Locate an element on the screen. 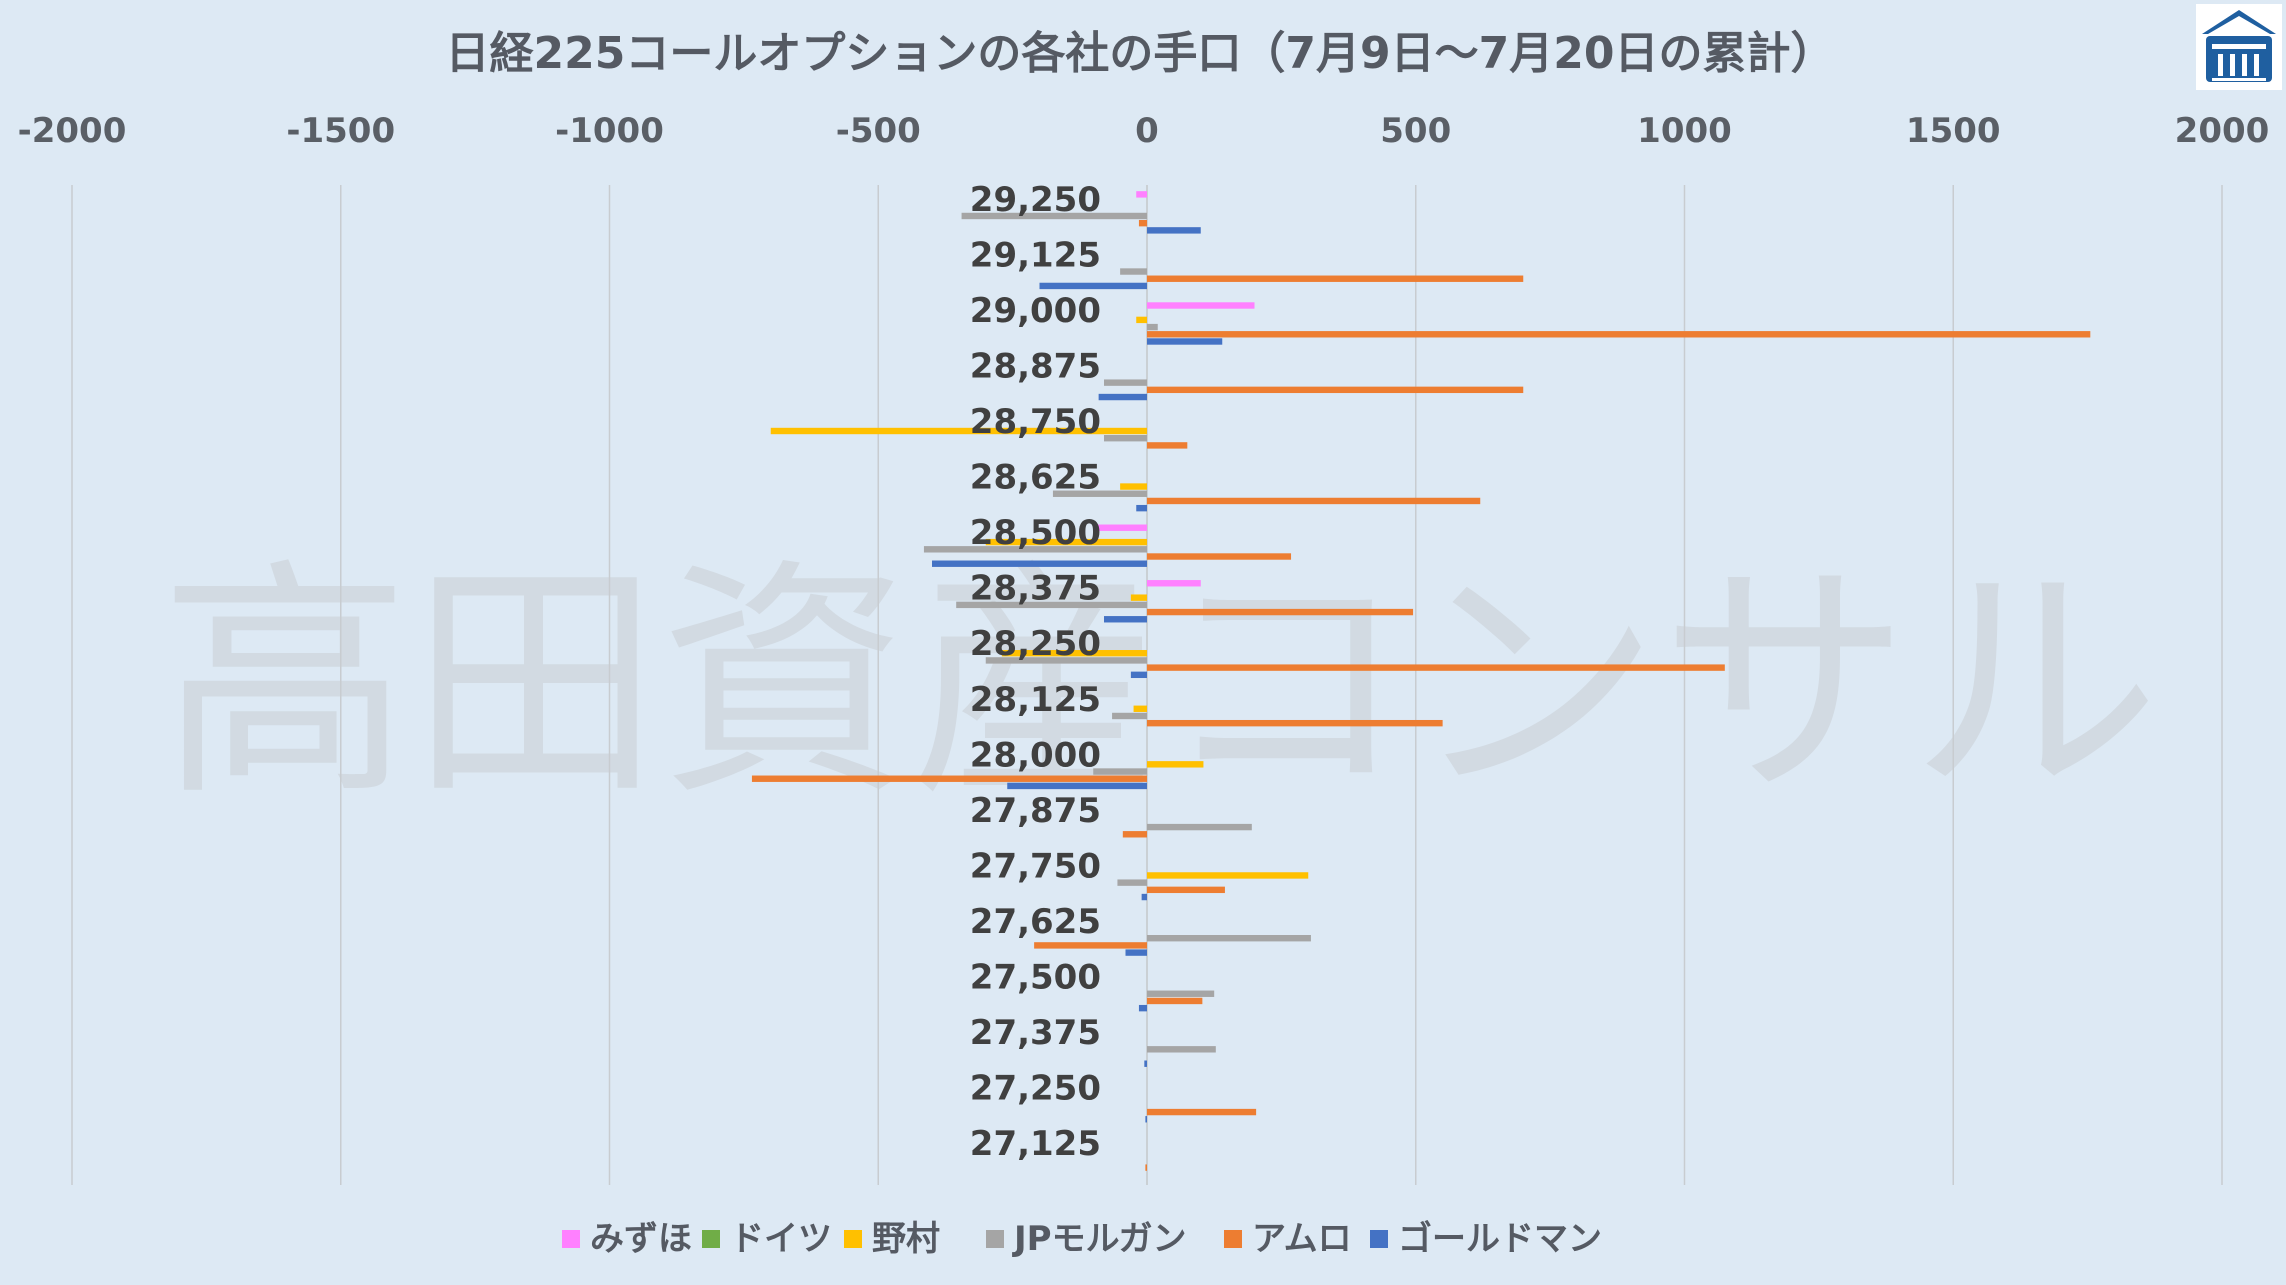 The image size is (2286, 1285). x-tick-label: -500 is located at coordinates (878, 131).